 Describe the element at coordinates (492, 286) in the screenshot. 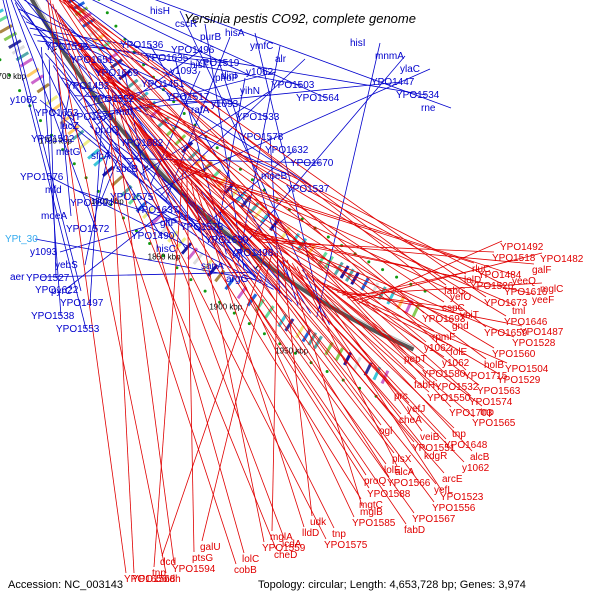

I see `gene-label-reverse: YPO1526` at that location.